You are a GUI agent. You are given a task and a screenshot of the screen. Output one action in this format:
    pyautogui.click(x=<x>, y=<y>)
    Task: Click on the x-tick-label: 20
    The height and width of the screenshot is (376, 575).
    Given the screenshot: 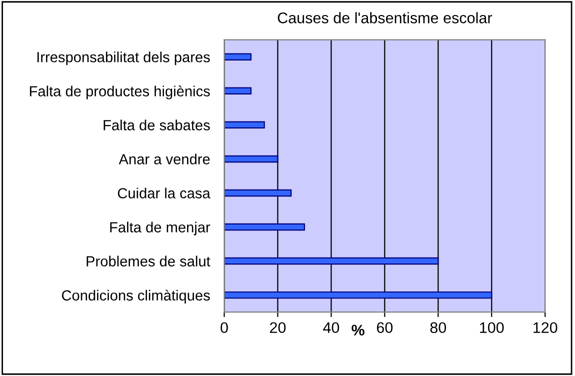 What is the action you would take?
    pyautogui.click(x=278, y=328)
    